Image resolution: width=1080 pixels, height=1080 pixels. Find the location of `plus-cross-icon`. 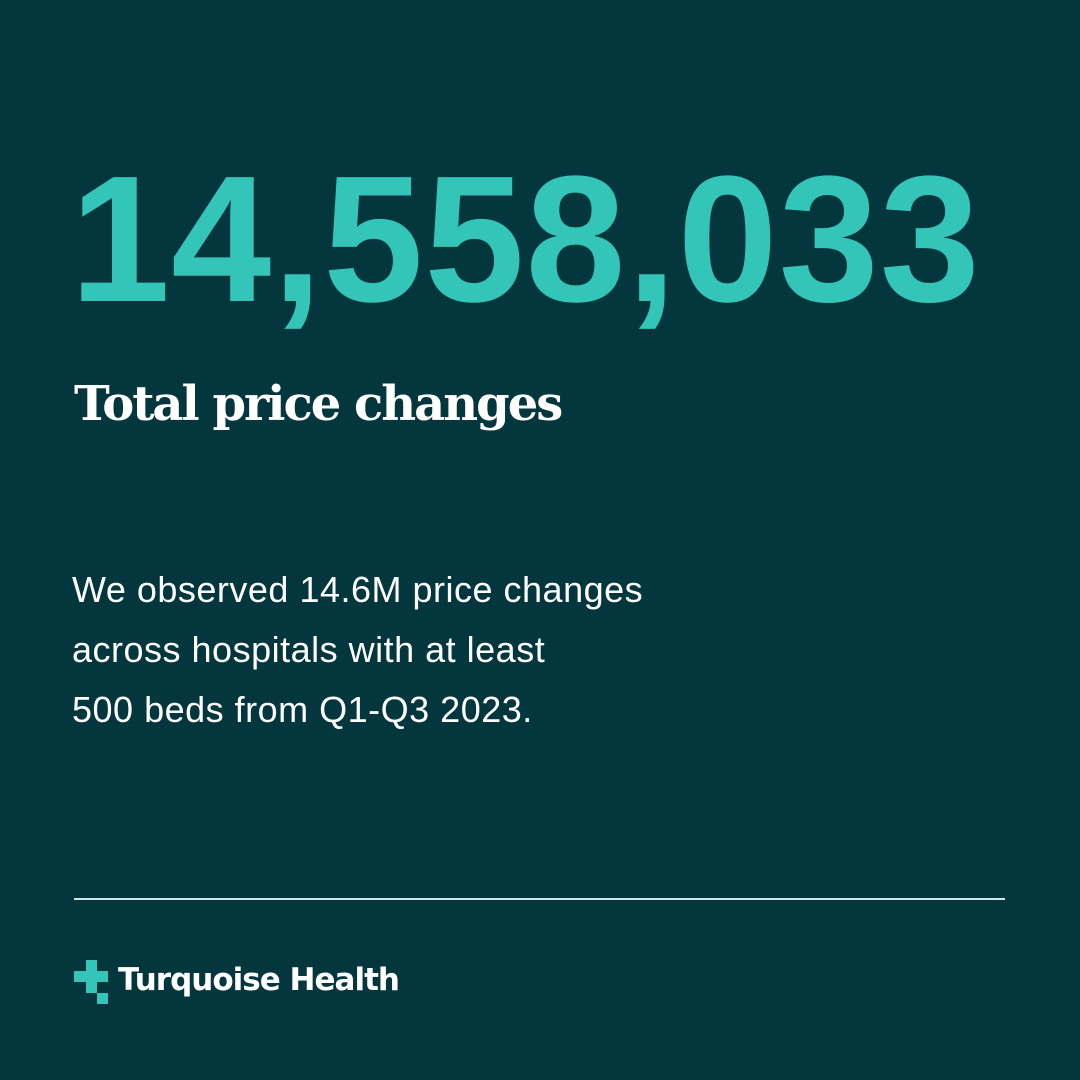

plus-cross-icon is located at coordinates (92, 983).